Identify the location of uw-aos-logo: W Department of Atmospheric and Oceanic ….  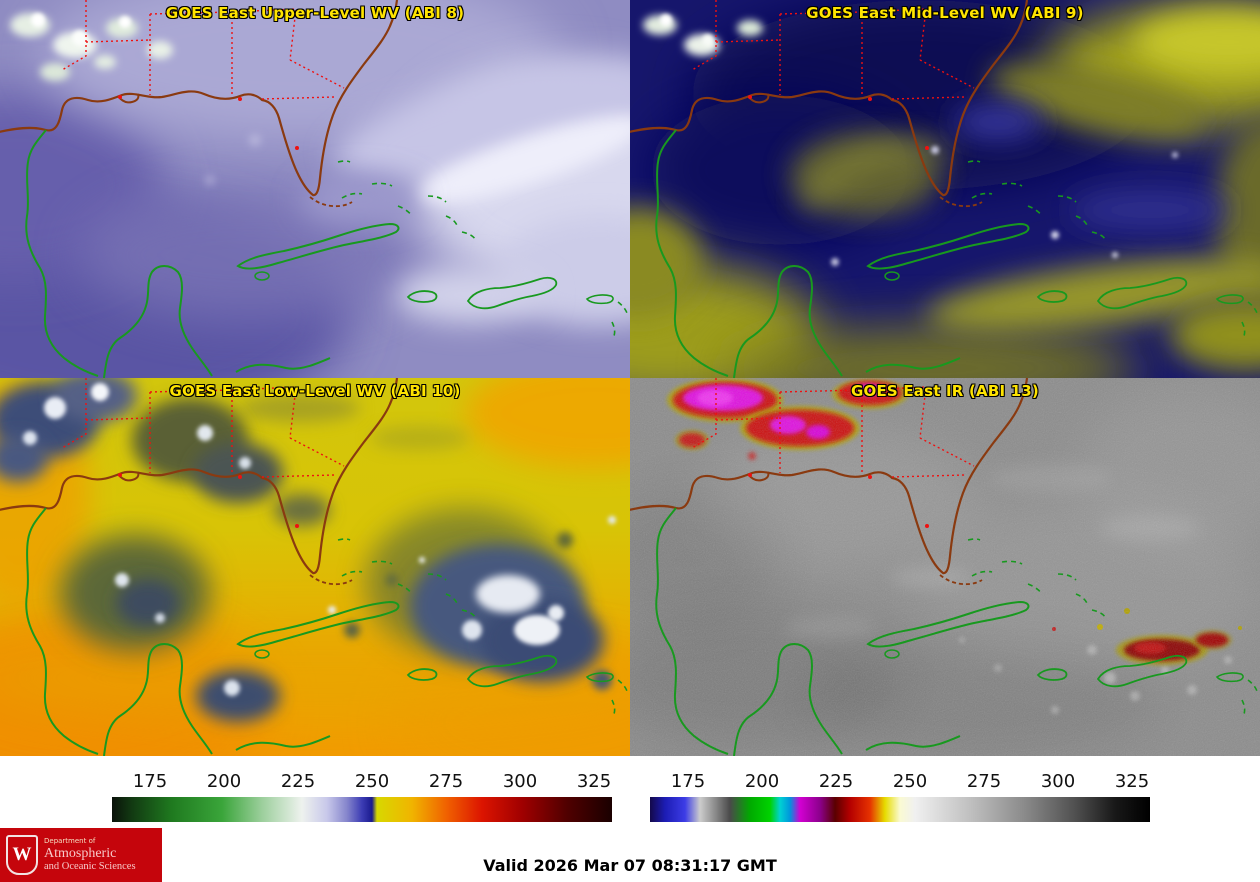
(81, 855).